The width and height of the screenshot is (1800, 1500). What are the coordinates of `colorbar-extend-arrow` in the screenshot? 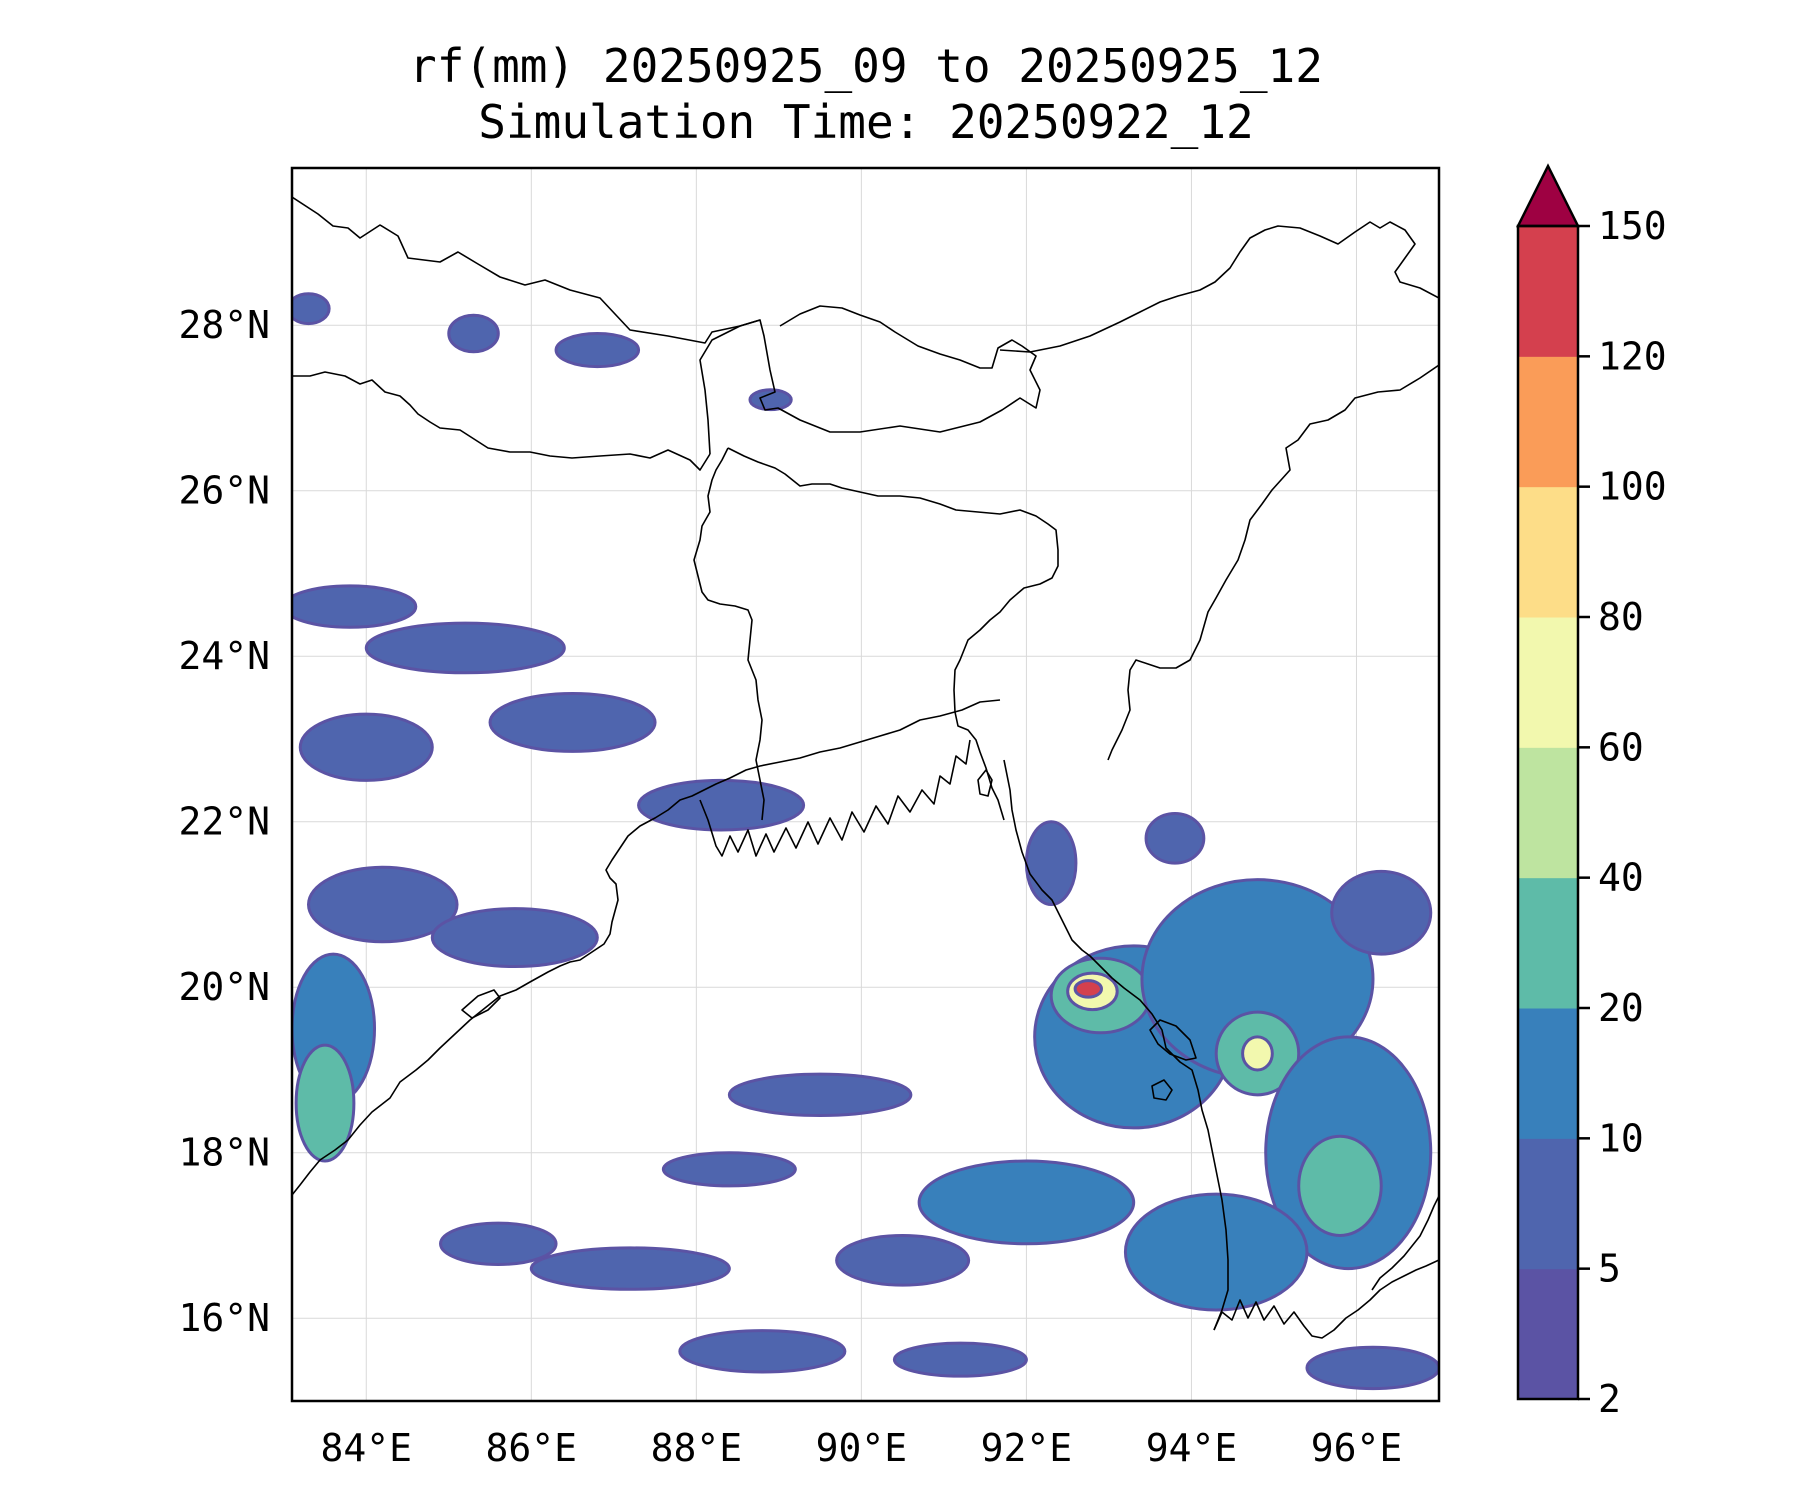 It's located at (1548, 195).